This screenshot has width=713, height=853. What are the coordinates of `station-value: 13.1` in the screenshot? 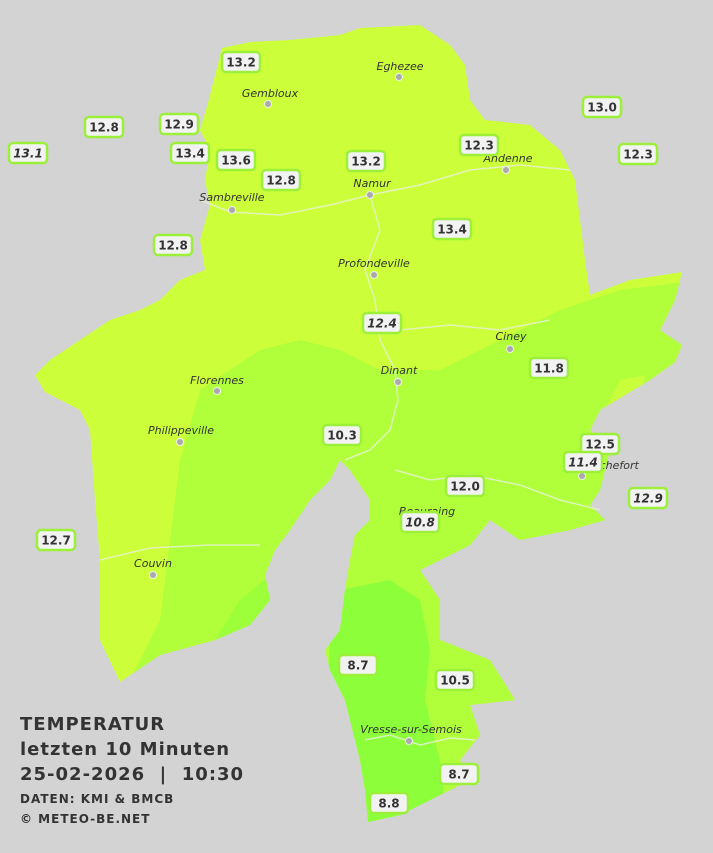 It's located at (28, 154).